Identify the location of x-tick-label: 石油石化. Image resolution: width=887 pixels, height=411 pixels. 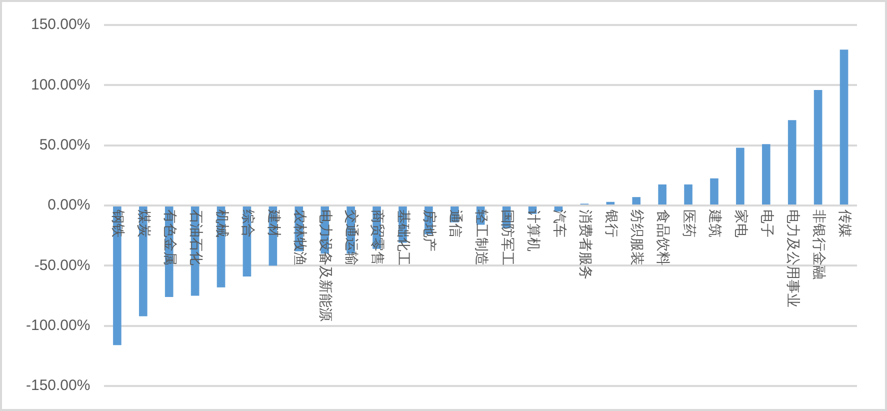
(195, 238).